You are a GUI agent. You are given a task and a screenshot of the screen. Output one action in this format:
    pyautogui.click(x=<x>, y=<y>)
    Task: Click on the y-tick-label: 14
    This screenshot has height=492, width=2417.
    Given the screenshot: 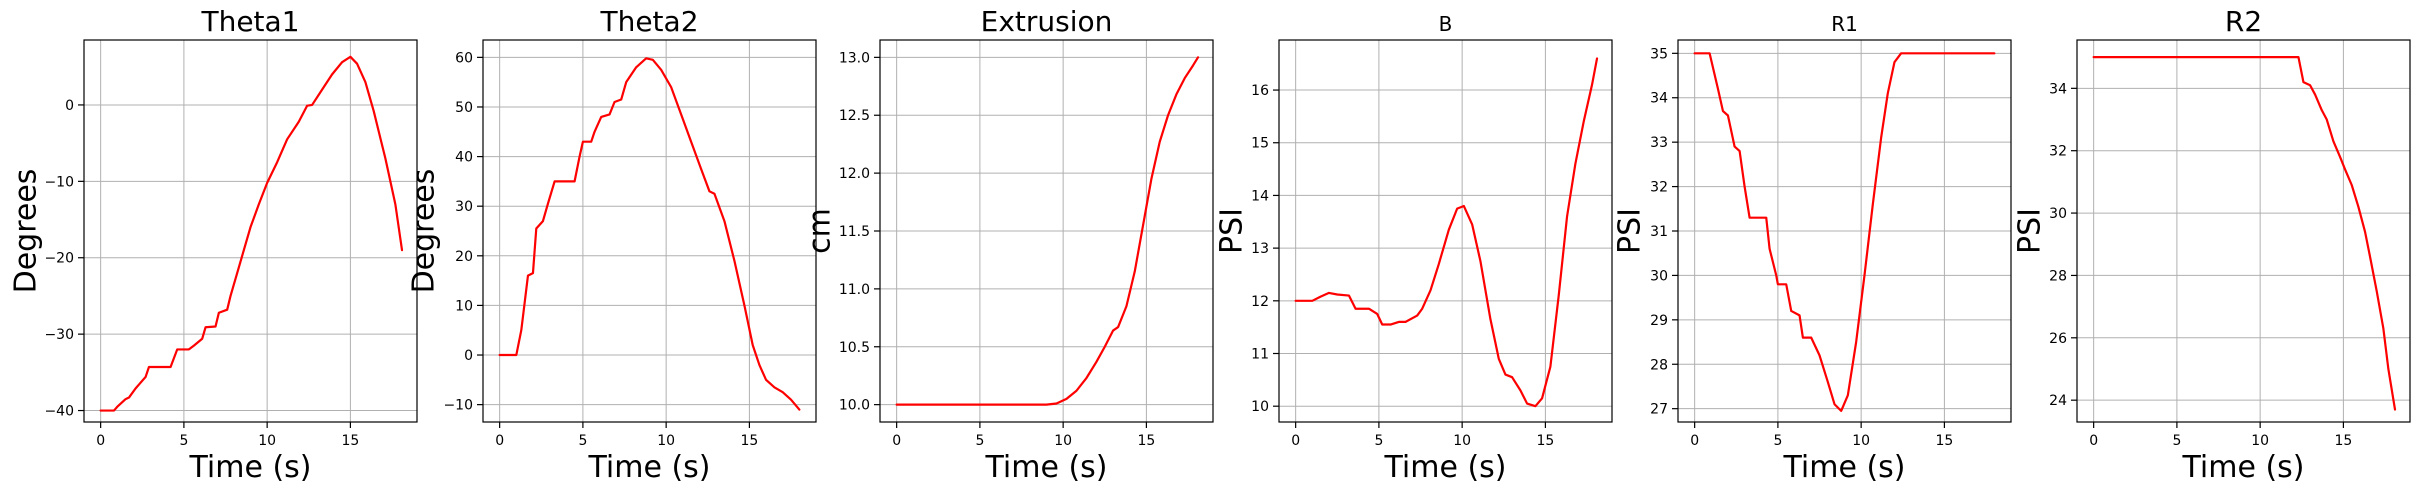 What is the action you would take?
    pyautogui.click(x=1260, y=196)
    